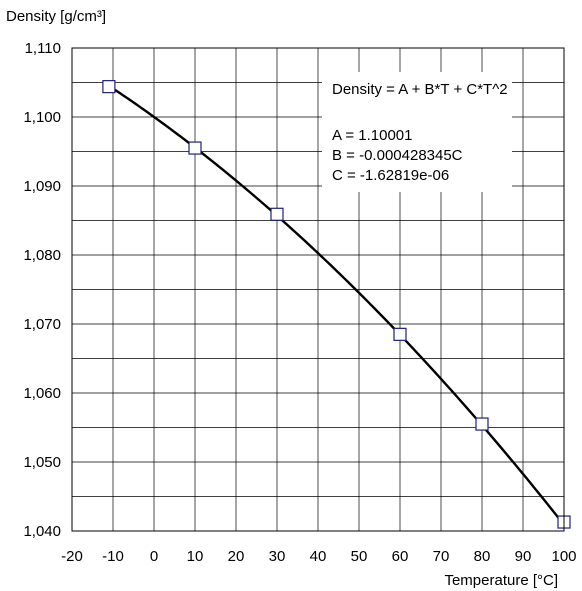 This screenshot has width=582, height=591. What do you see at coordinates (501, 580) in the screenshot?
I see `x-axis-label: Temperature [°C]` at bounding box center [501, 580].